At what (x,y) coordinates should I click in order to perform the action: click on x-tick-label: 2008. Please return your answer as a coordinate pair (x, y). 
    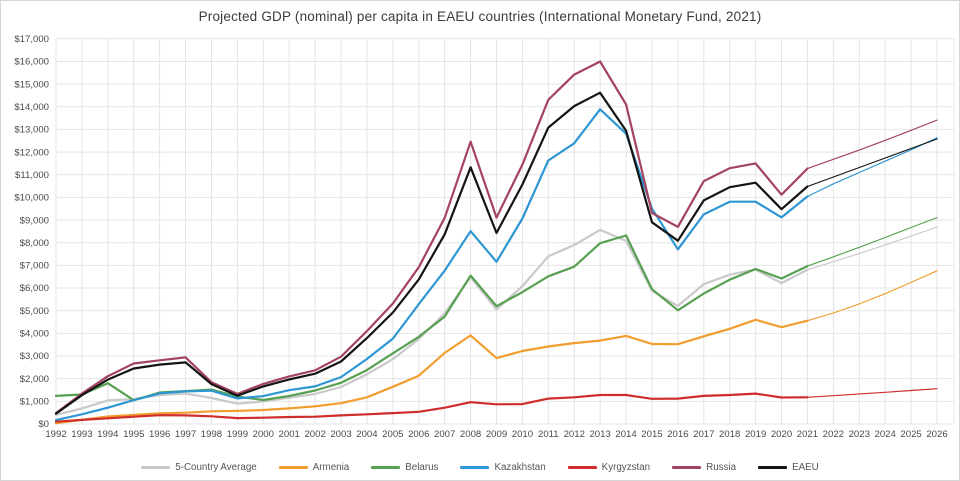
    Looking at the image, I should click on (470, 434).